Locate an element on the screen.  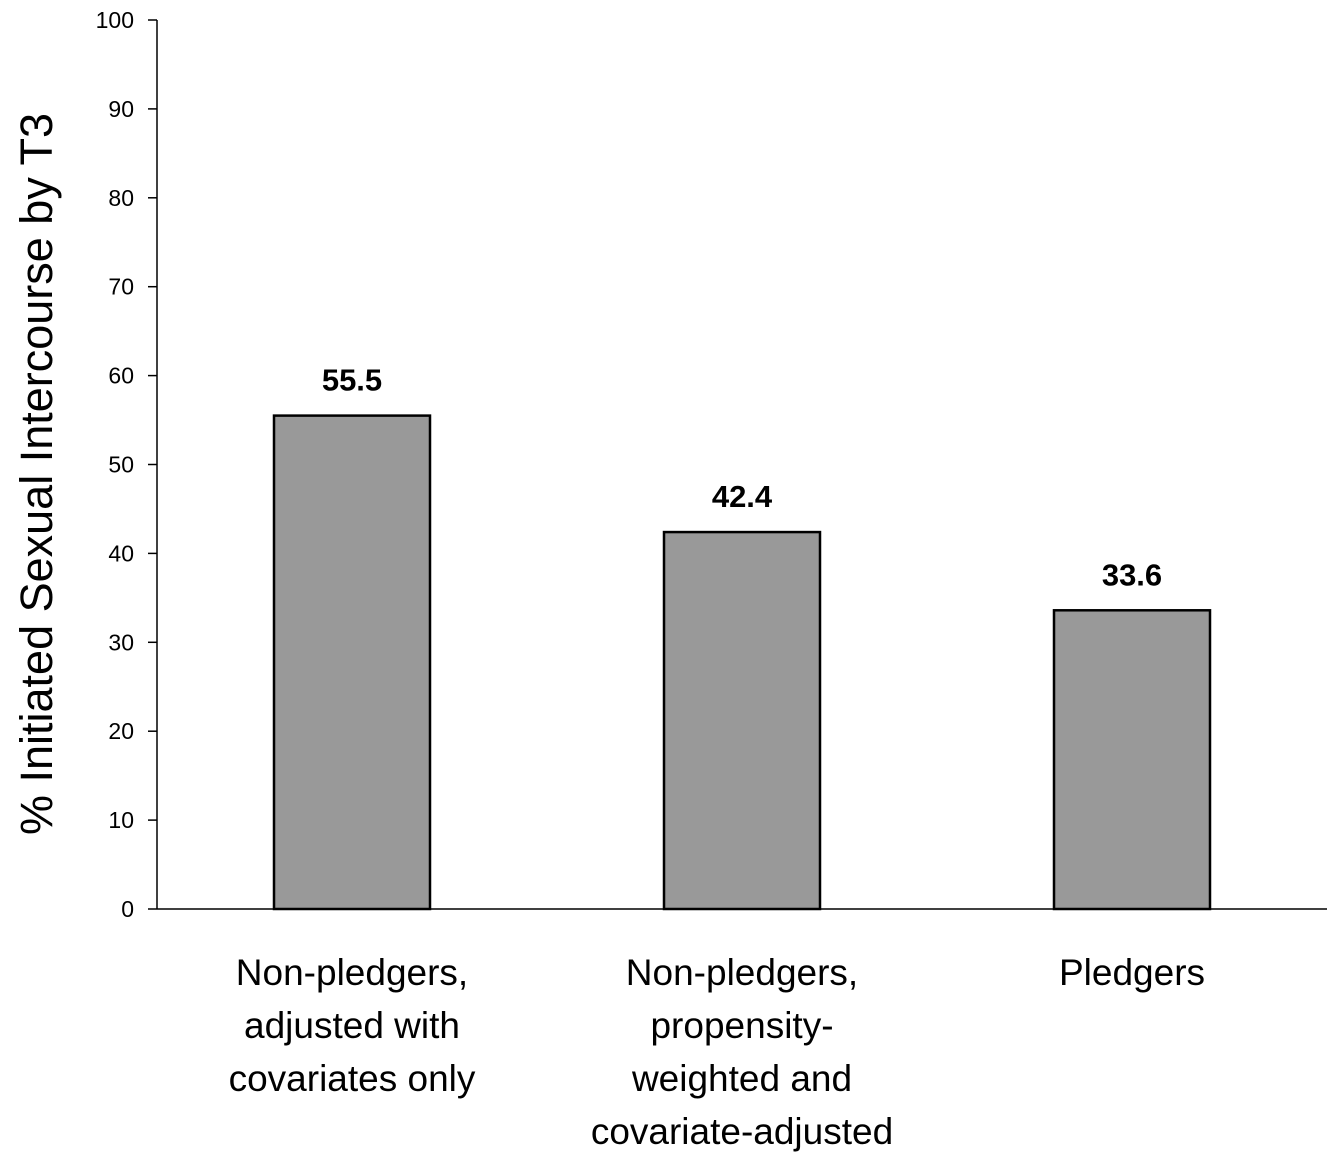
category-label-line: adjusted with is located at coordinates (352, 1025).